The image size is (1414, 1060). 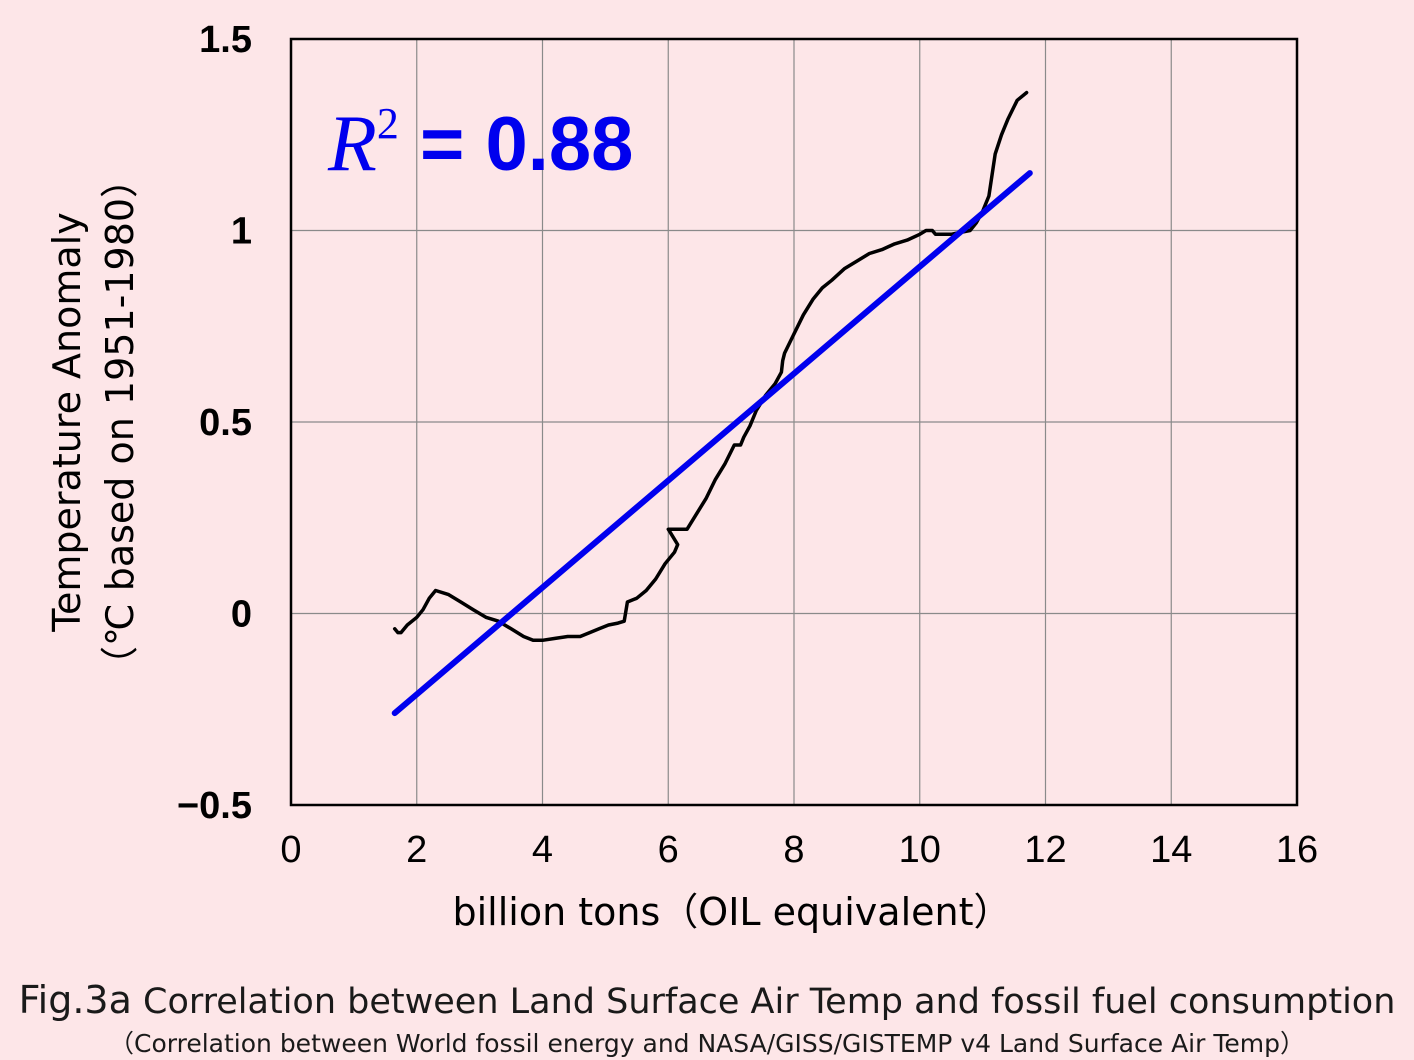 I want to click on y-tick-label: 1.5, so click(x=225, y=40).